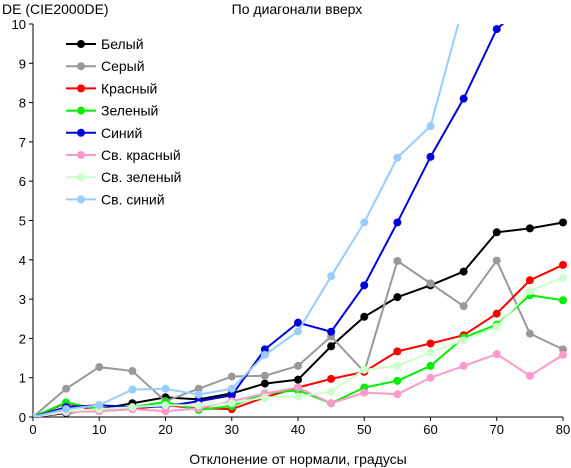  I want to click on legend-entry: Серый, so click(105, 66).